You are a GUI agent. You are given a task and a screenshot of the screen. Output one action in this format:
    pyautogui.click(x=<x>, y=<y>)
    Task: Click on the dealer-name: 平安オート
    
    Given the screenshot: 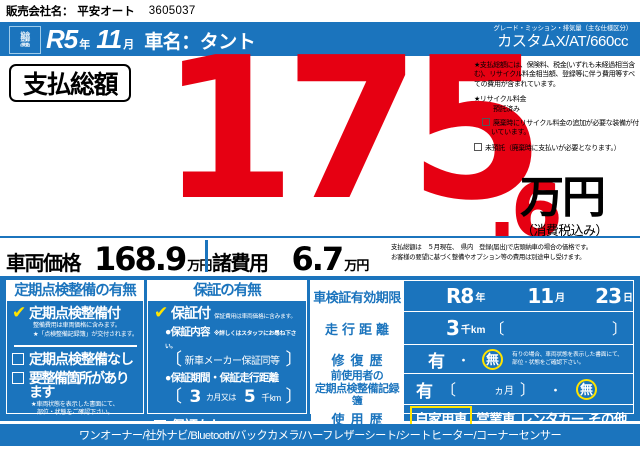 What is the action you would take?
    pyautogui.click(x=106, y=12)
    